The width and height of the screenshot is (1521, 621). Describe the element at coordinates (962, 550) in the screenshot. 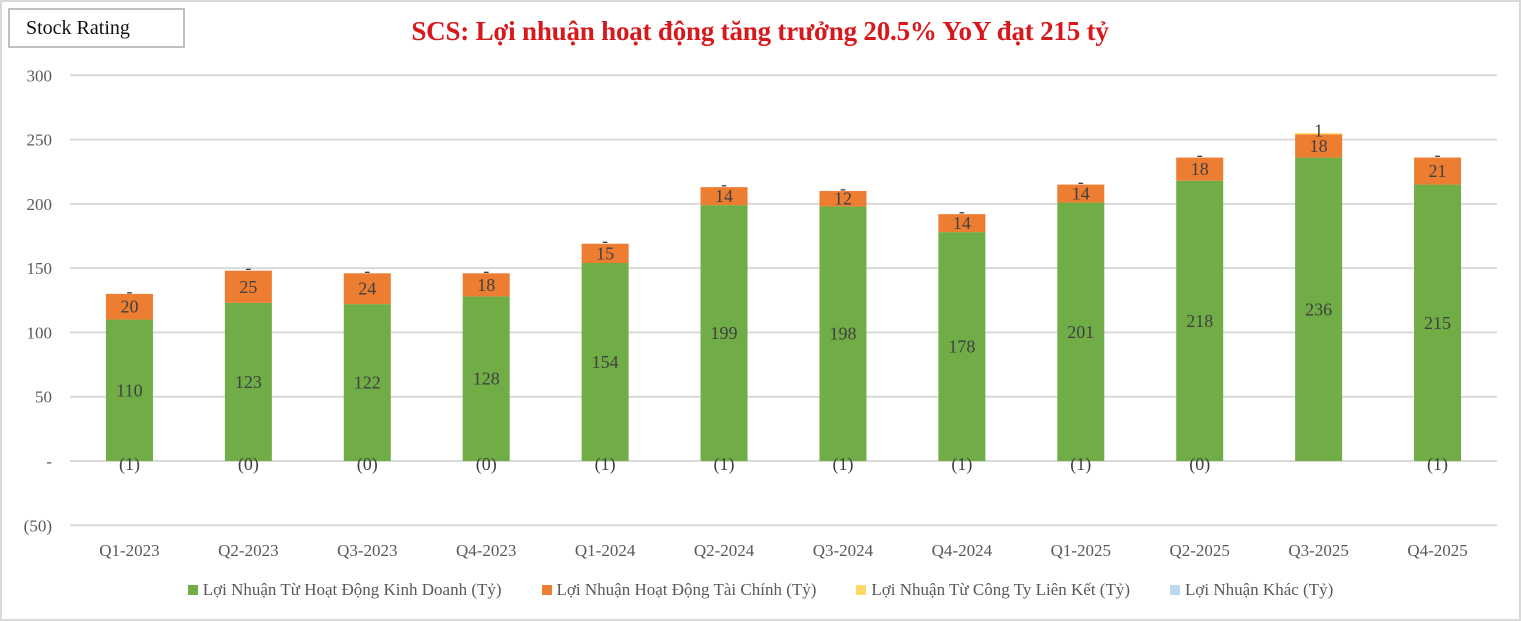

I see `x-tick-label: Q4-2024` at that location.